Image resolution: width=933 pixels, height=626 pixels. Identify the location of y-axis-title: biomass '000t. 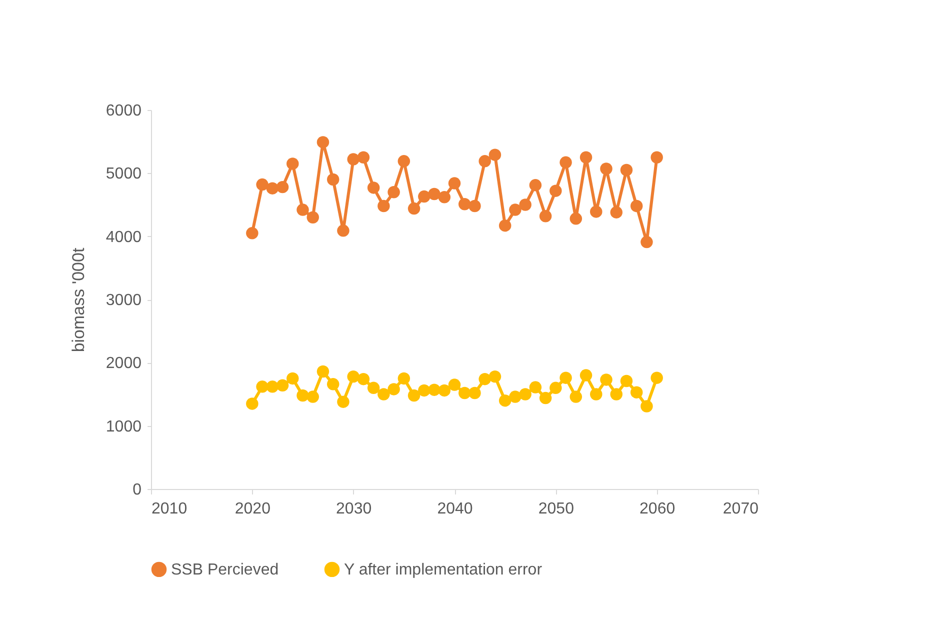
(78, 300).